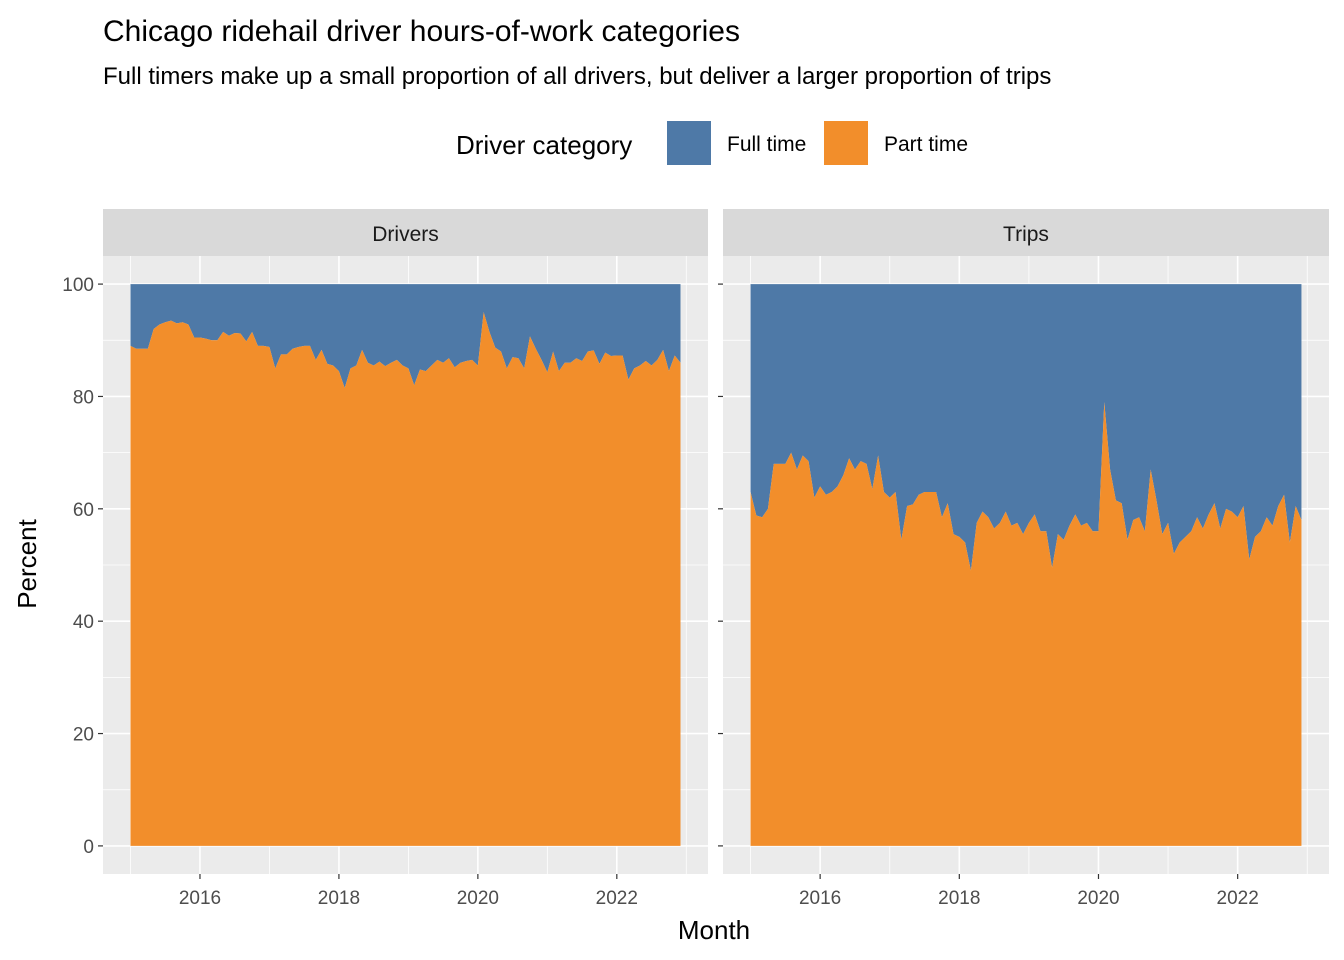 The width and height of the screenshot is (1344, 960). Describe the element at coordinates (78, 285) in the screenshot. I see `y-tick-label: 100` at that location.